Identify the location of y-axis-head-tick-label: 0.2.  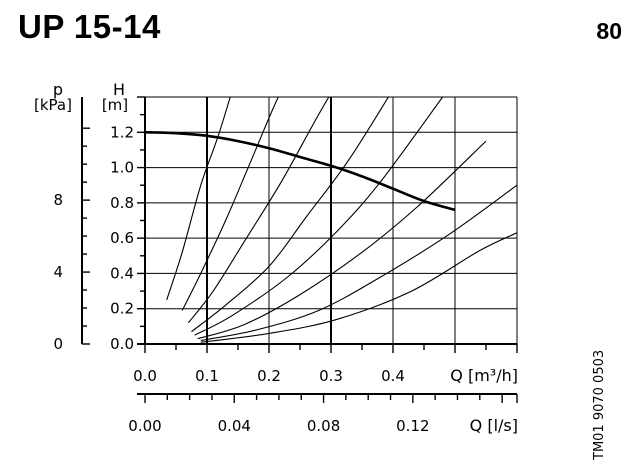
(122, 309).